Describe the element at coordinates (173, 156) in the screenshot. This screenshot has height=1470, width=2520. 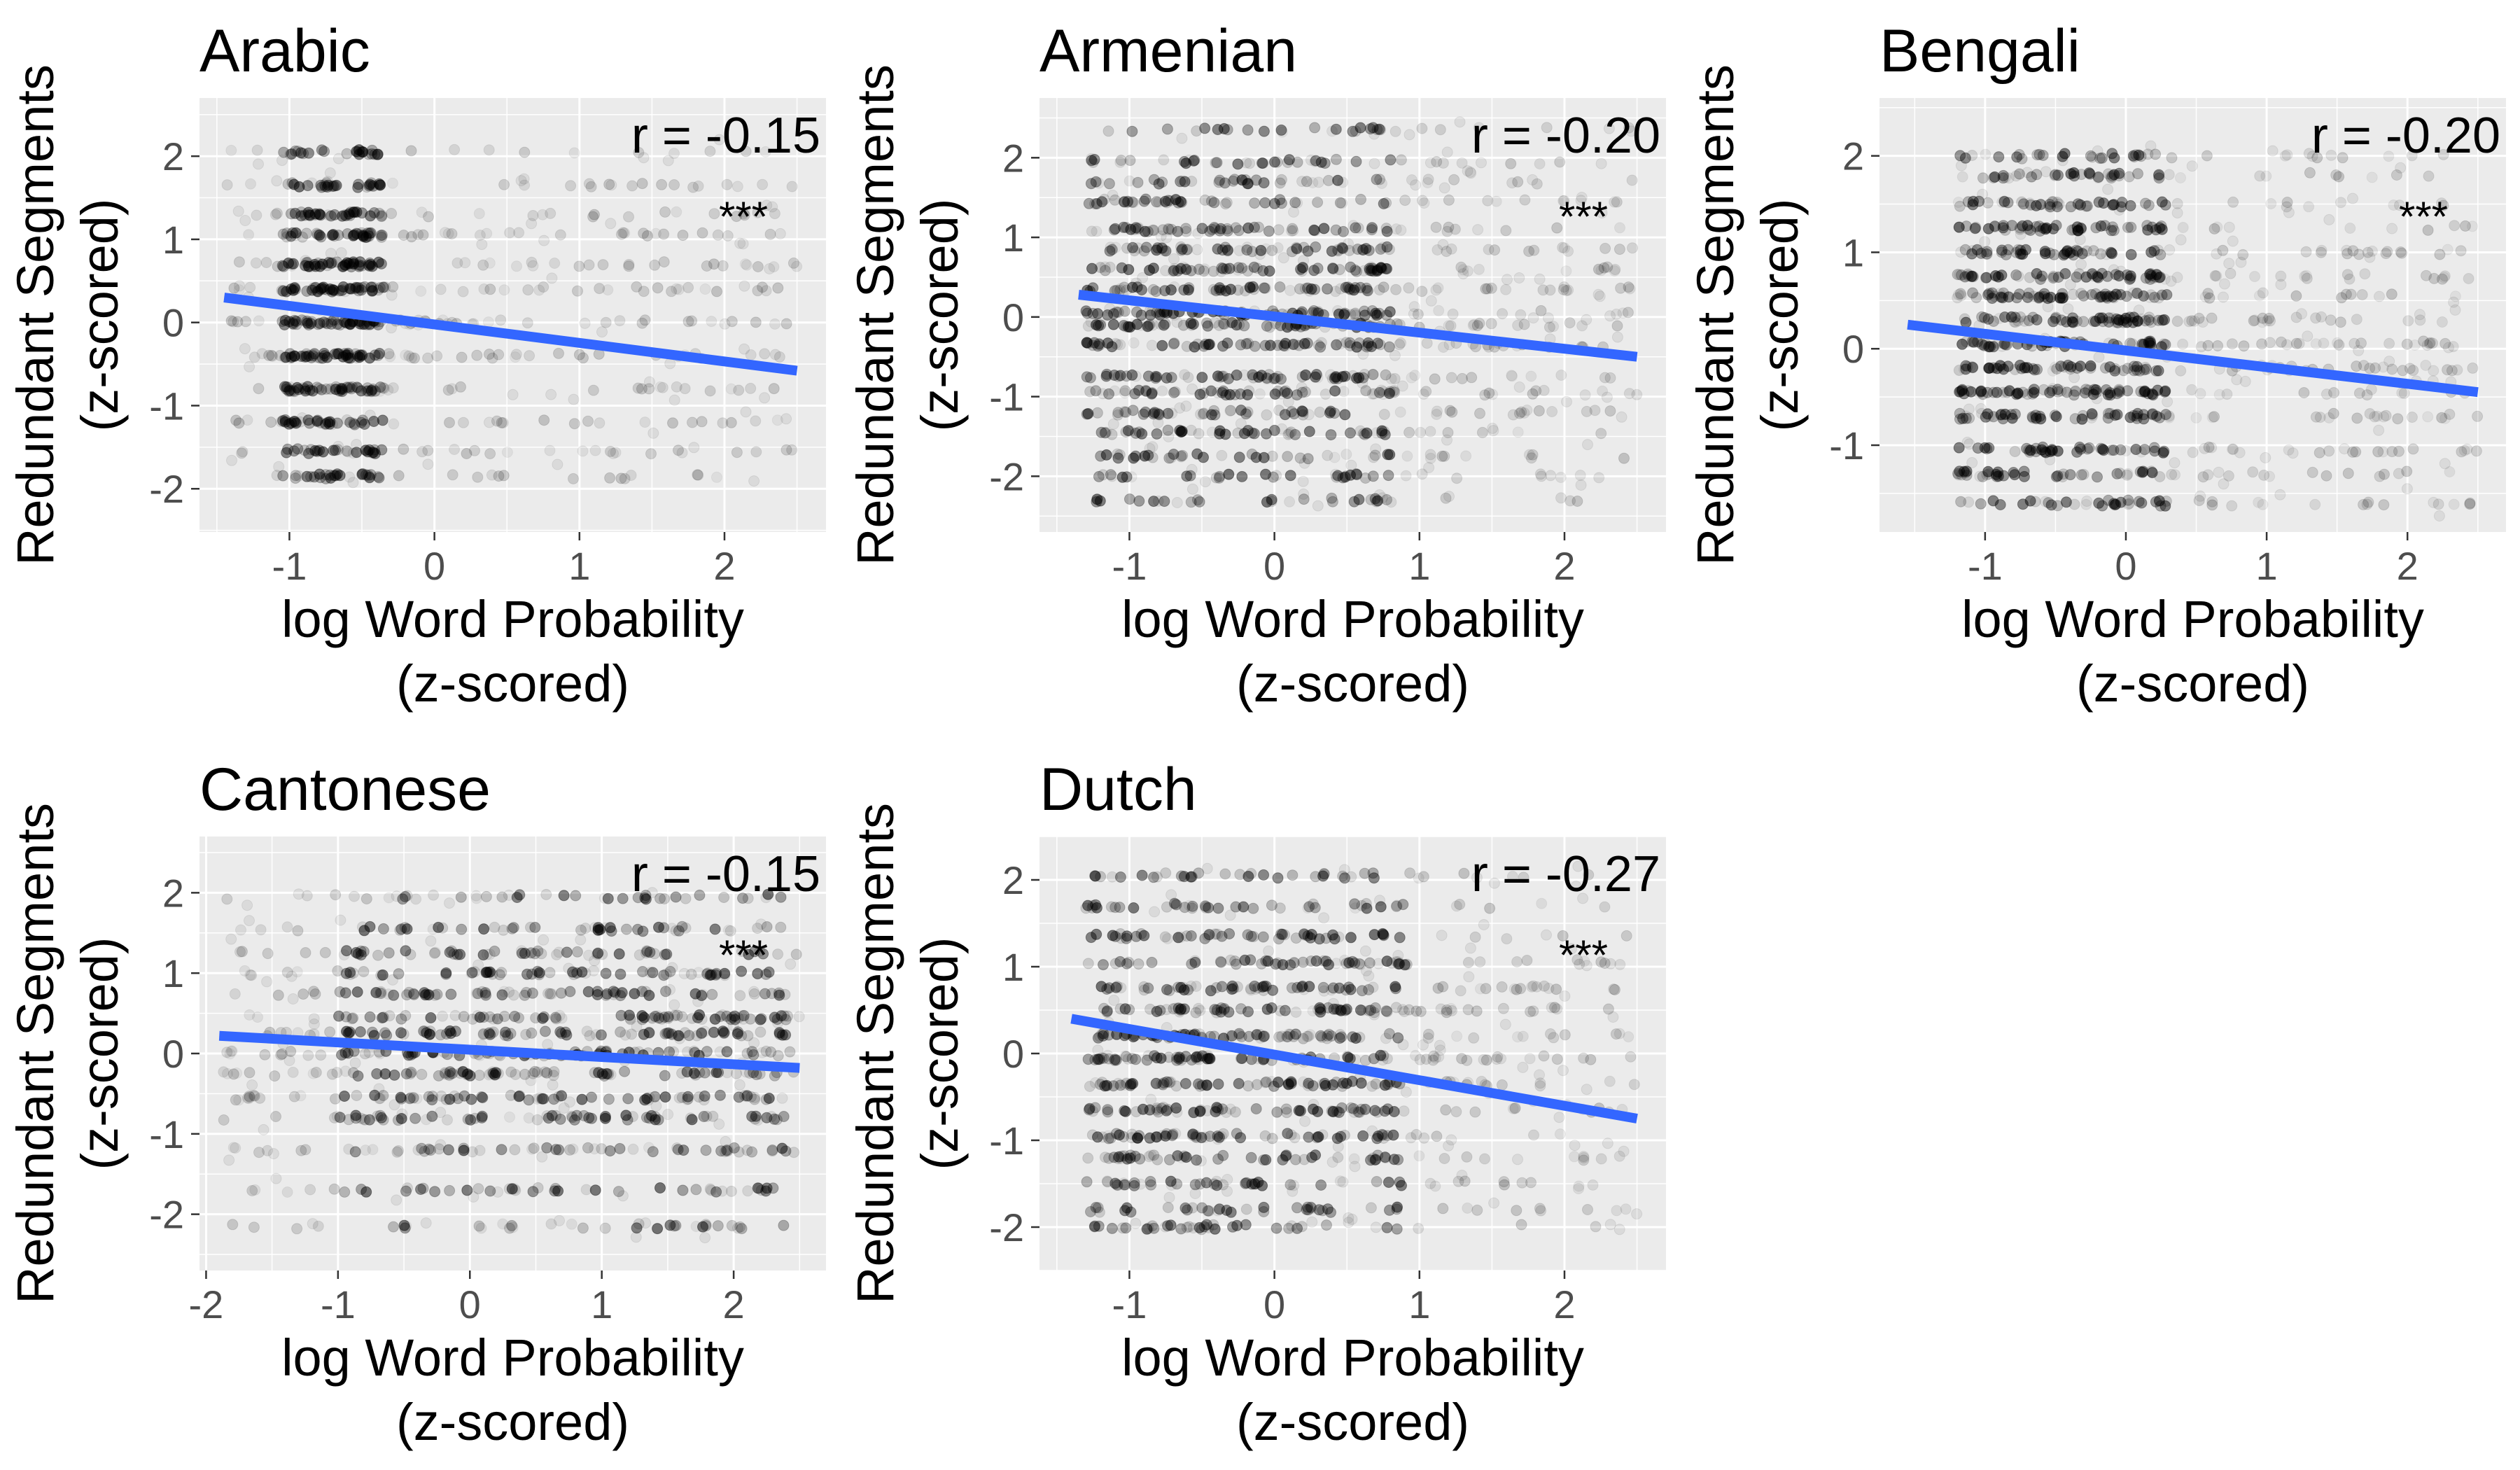
I see `y-tick-label: 2` at that location.